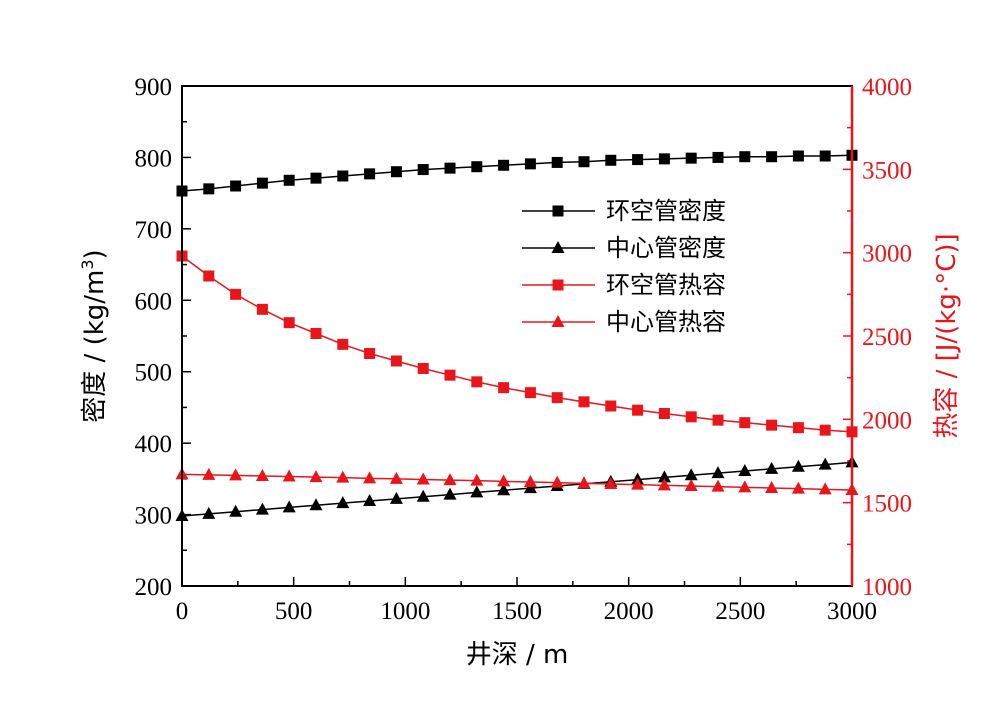  Describe the element at coordinates (154, 230) in the screenshot. I see `left-y-tick-label: 700` at that location.